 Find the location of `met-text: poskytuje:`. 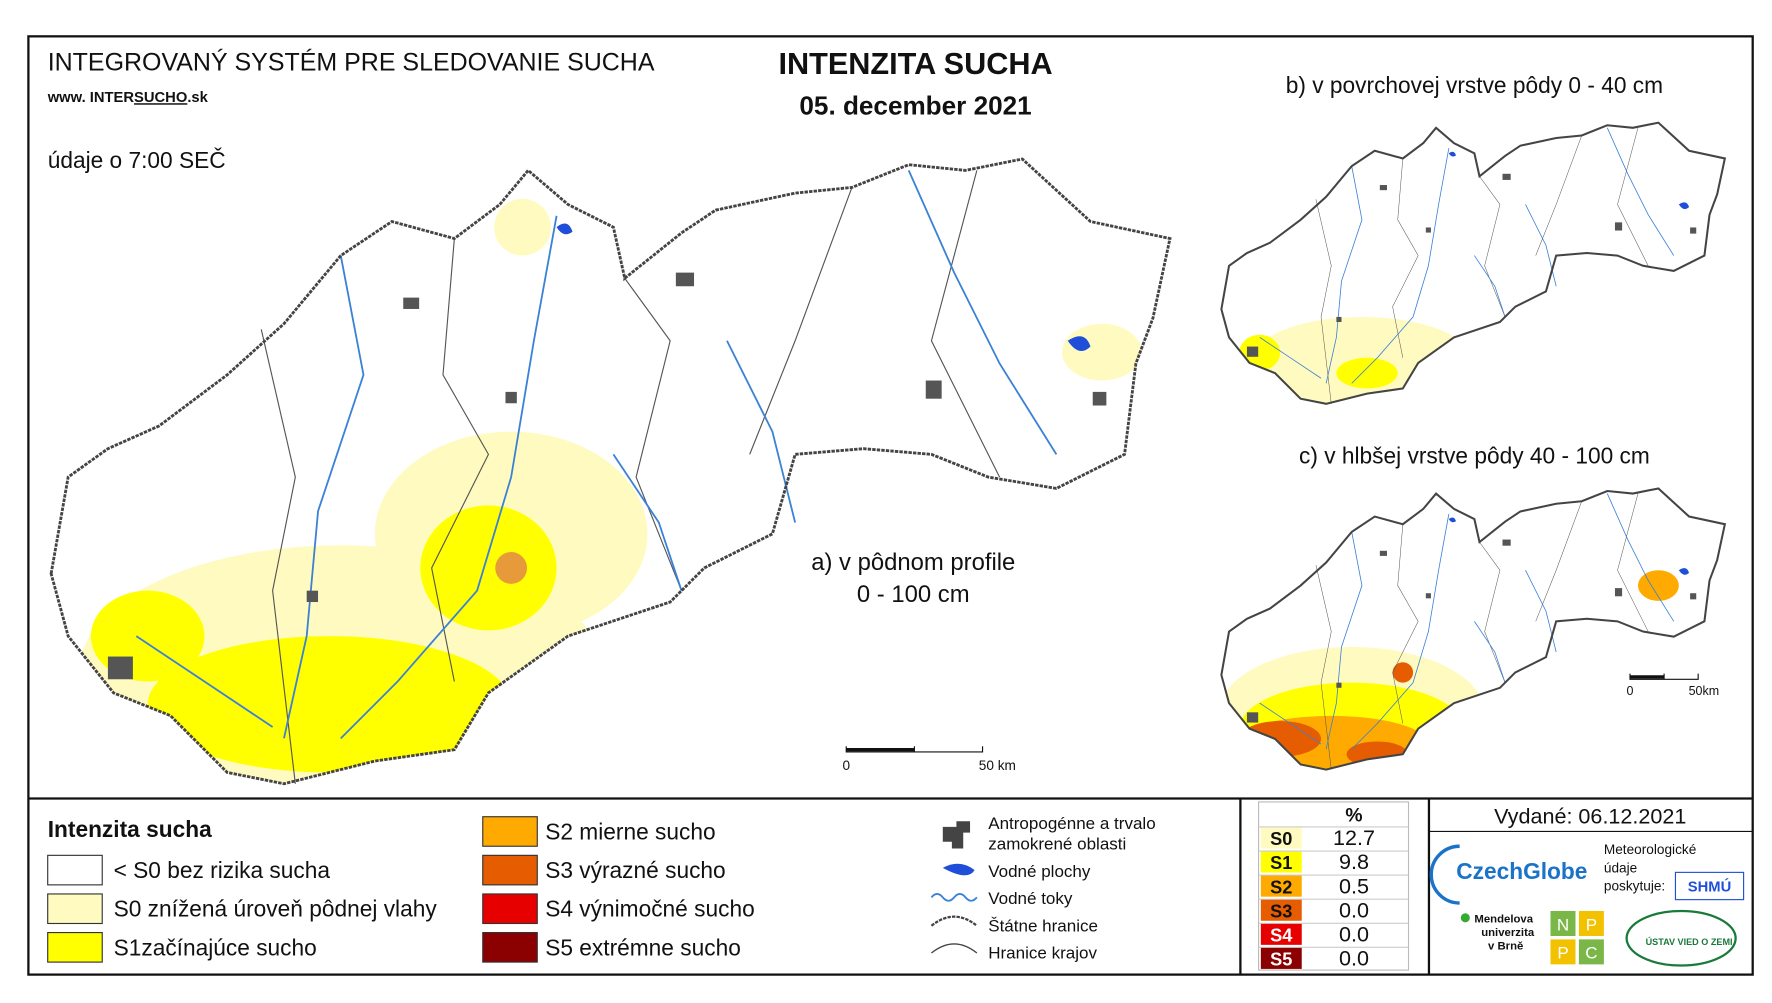

met-text: poskytuje: is located at coordinates (1634, 886).